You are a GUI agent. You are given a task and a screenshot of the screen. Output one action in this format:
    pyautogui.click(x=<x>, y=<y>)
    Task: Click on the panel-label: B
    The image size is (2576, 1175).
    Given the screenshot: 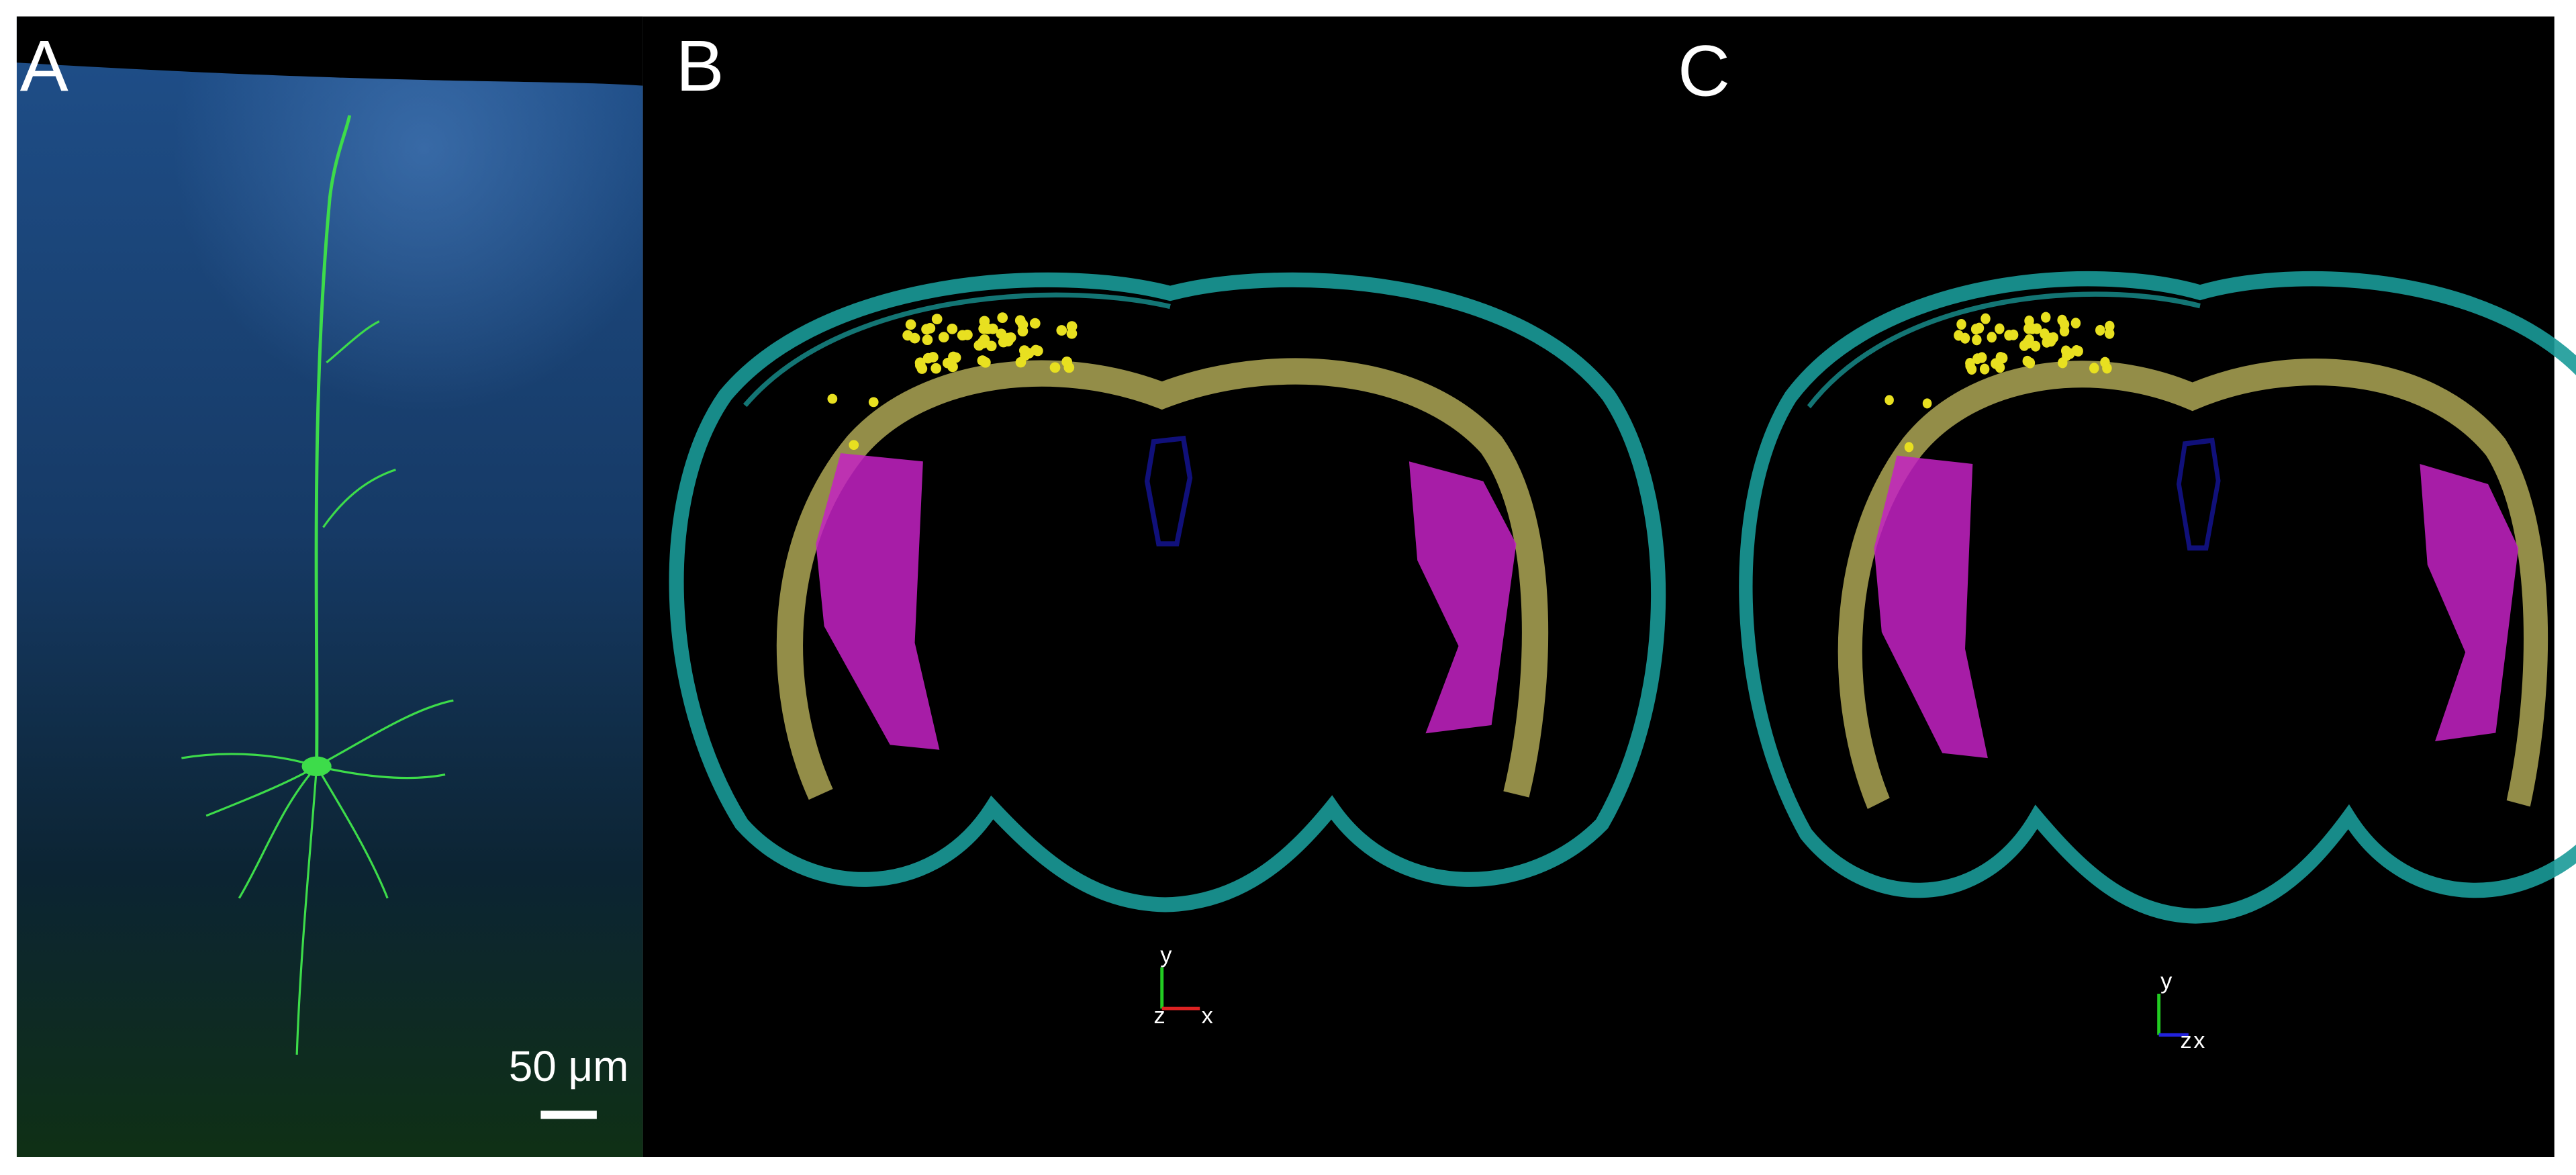 What is the action you would take?
    pyautogui.click(x=700, y=65)
    